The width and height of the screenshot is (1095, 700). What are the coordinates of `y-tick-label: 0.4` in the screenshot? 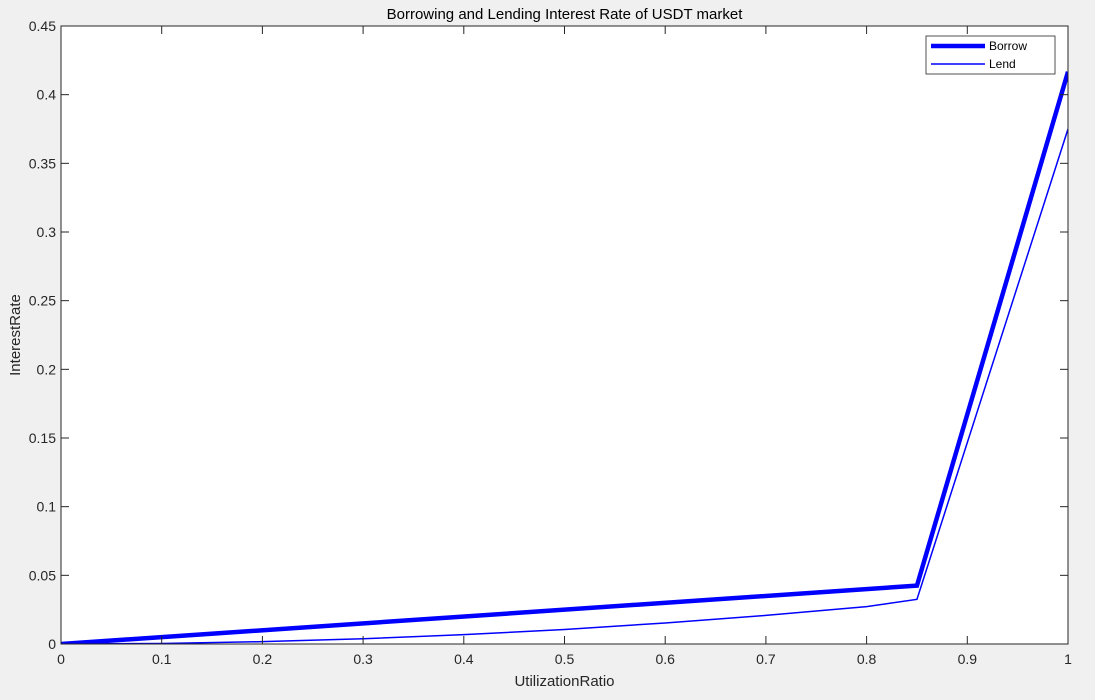 It's located at (47, 95).